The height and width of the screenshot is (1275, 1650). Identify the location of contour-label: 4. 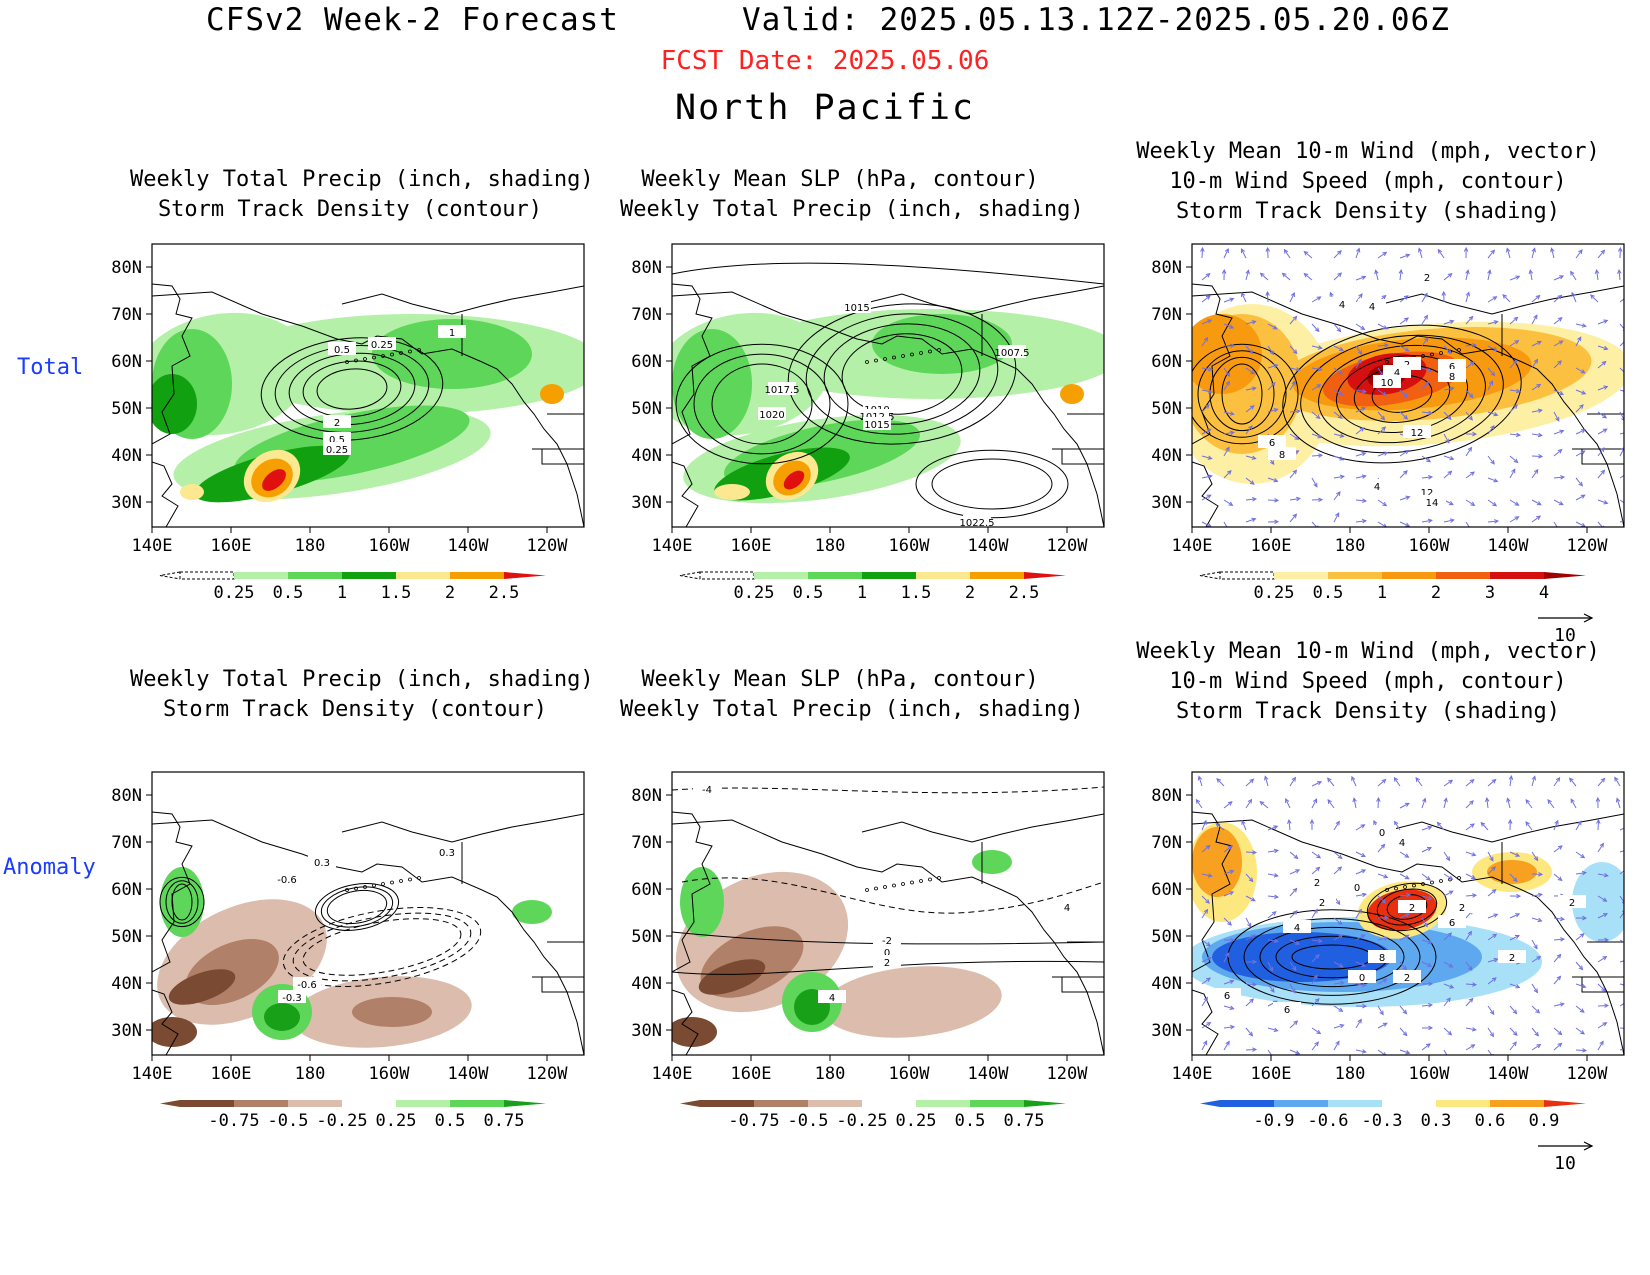
(1372, 307).